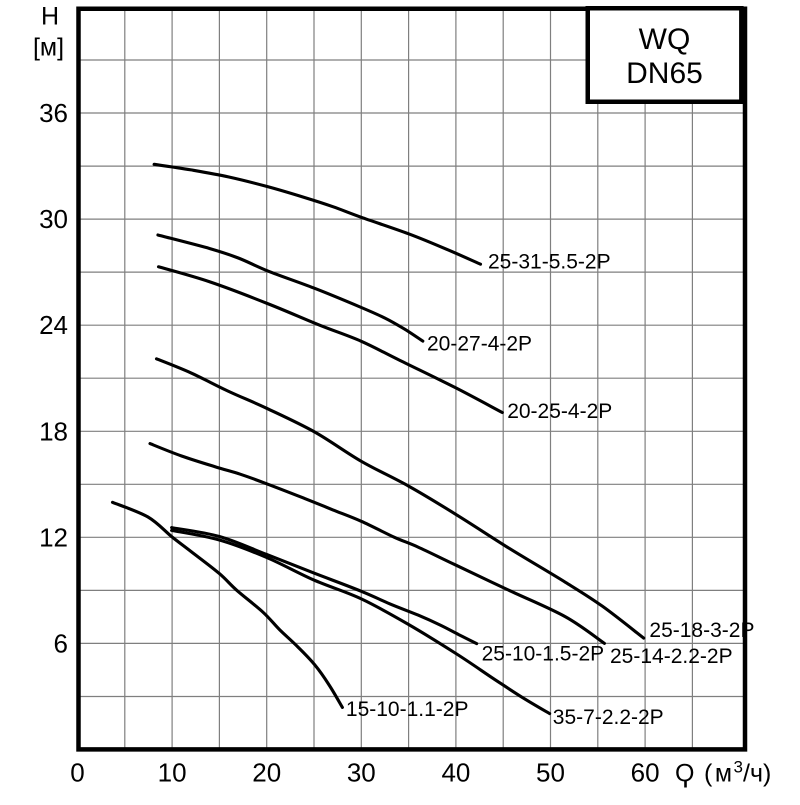  Describe the element at coordinates (550, 773) in the screenshot. I see `svg-text: 50` at that location.